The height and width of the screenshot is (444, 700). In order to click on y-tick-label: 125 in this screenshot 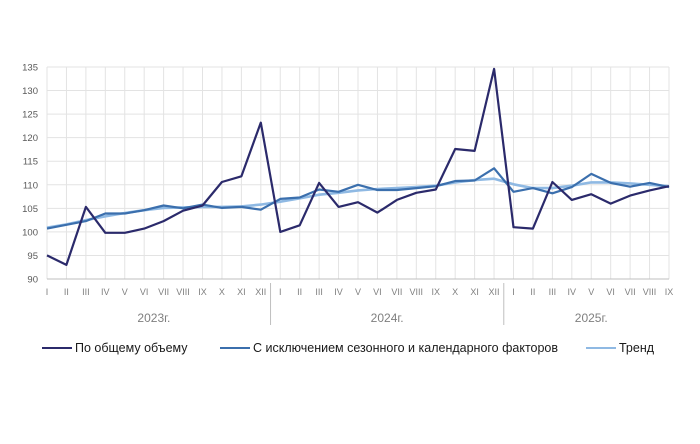, I will do `click(30, 115)`.